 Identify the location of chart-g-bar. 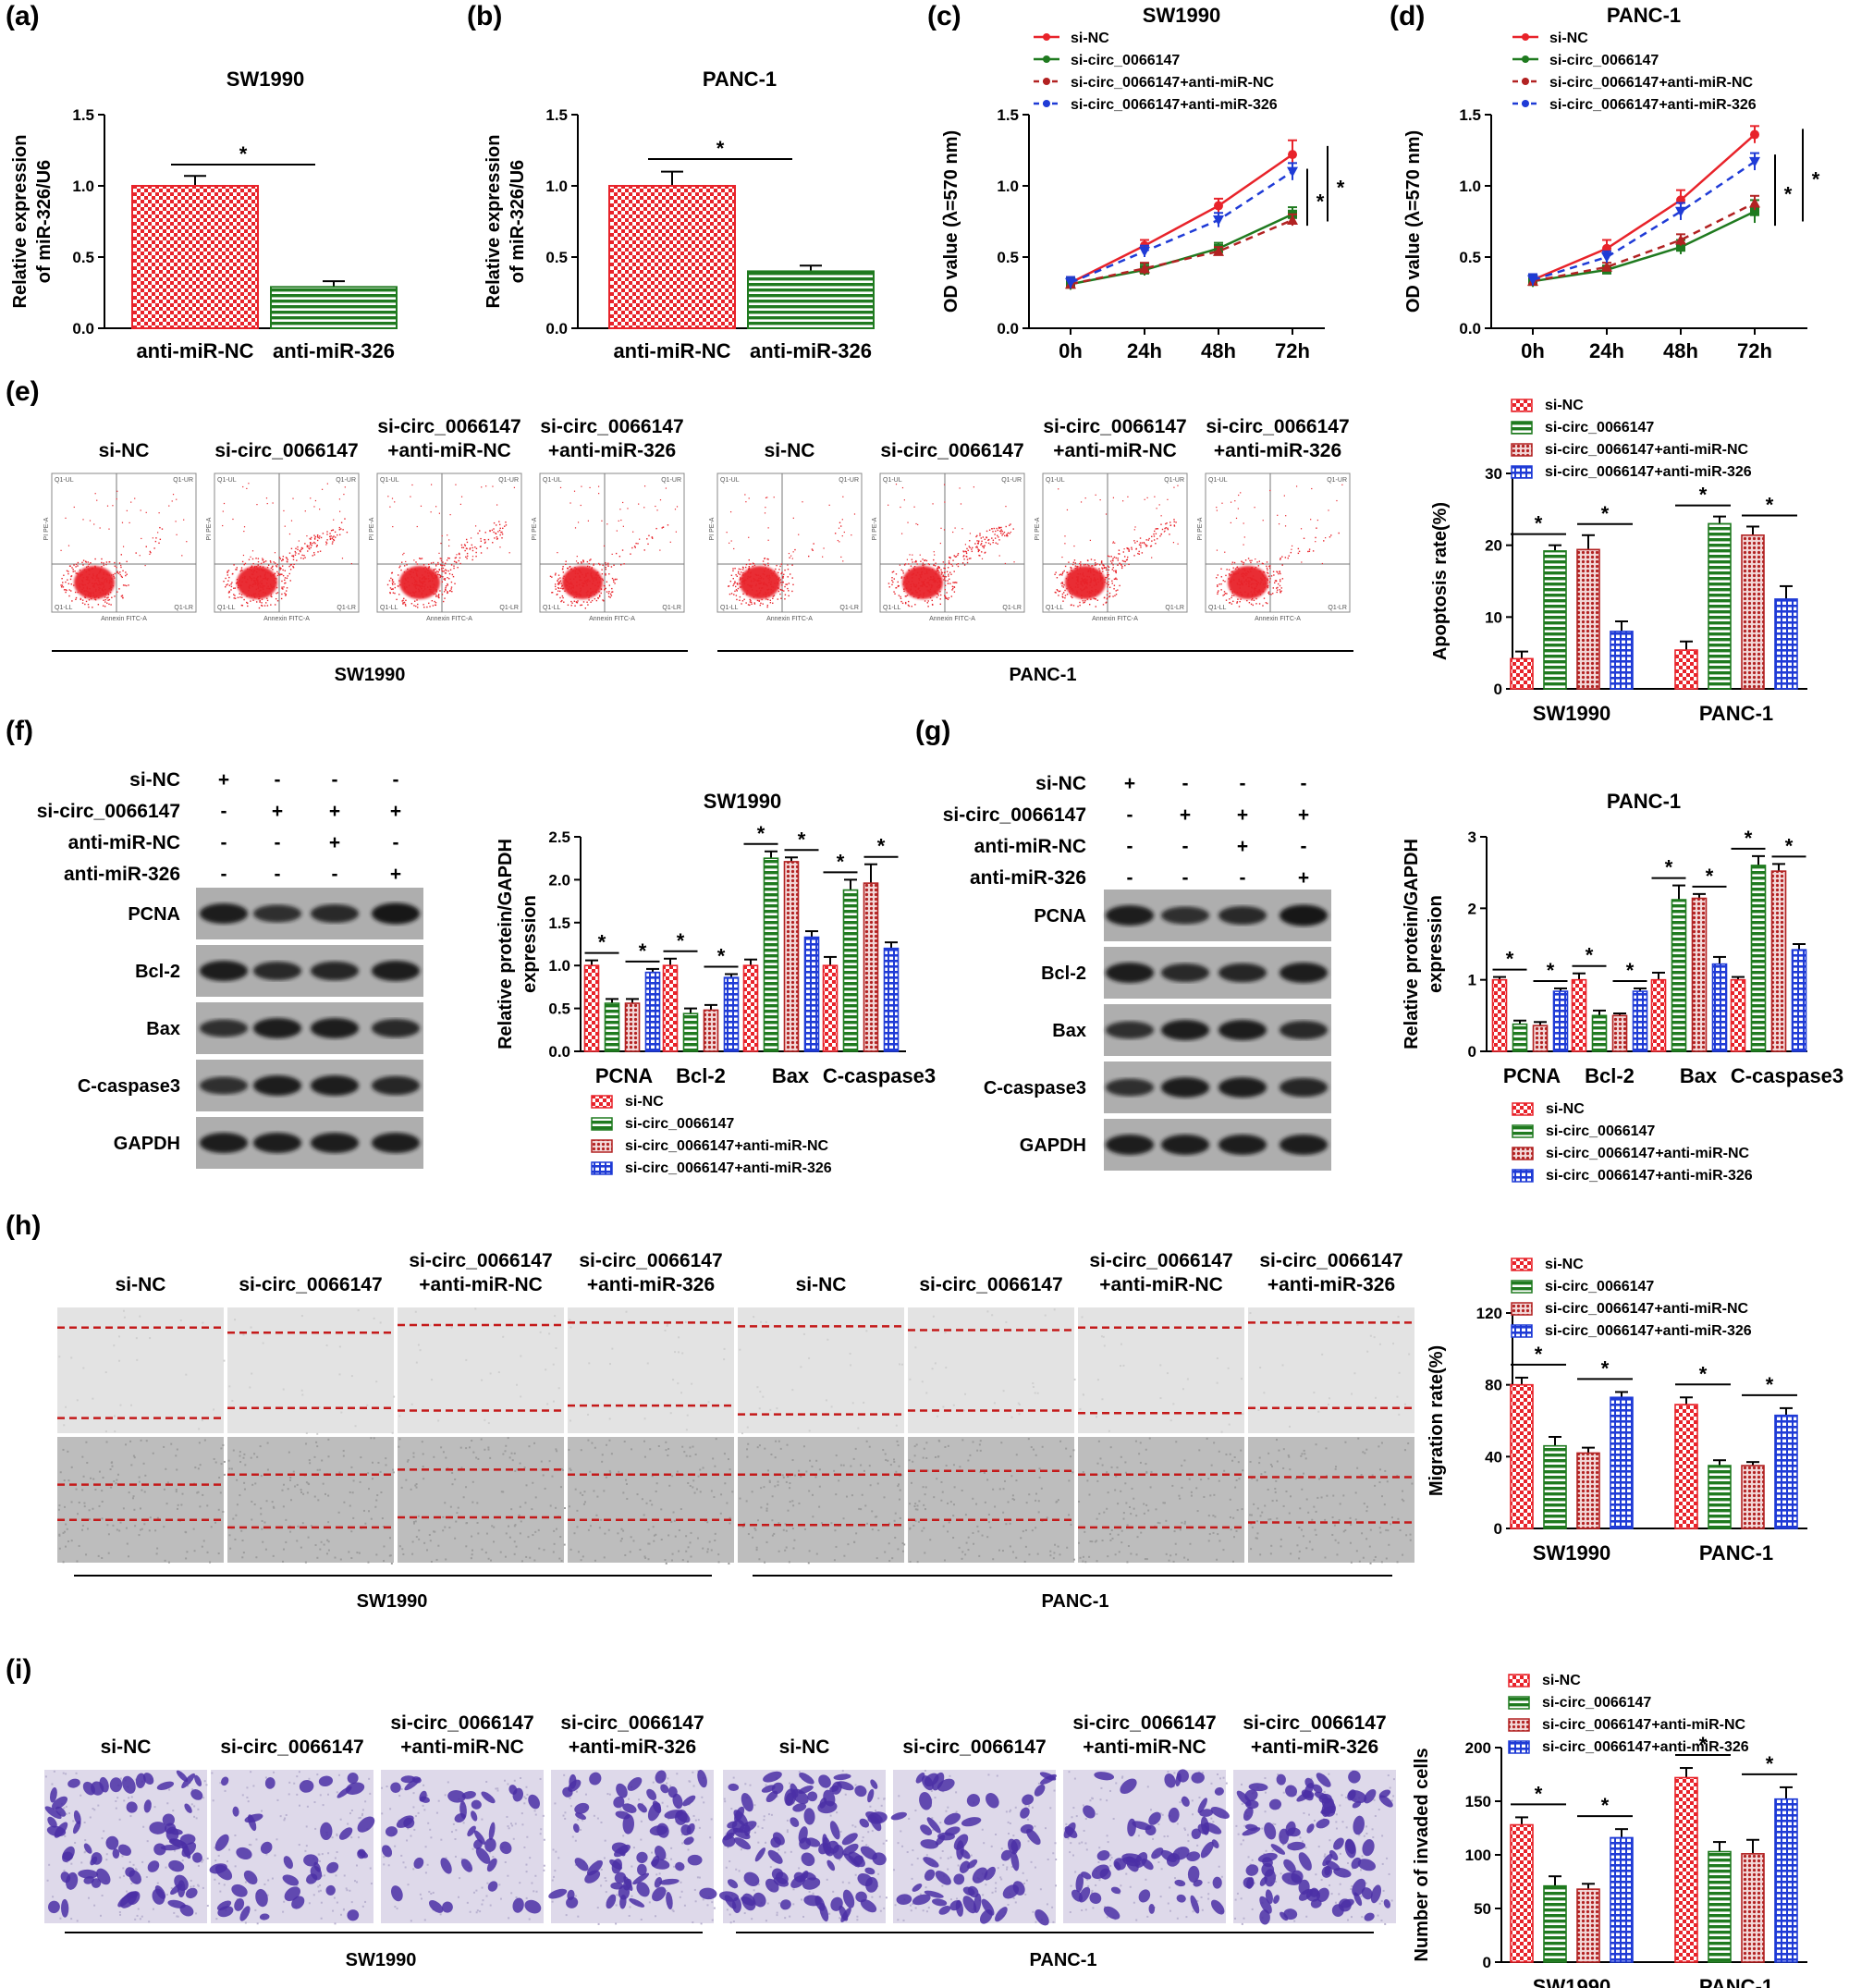
(1520, 1037).